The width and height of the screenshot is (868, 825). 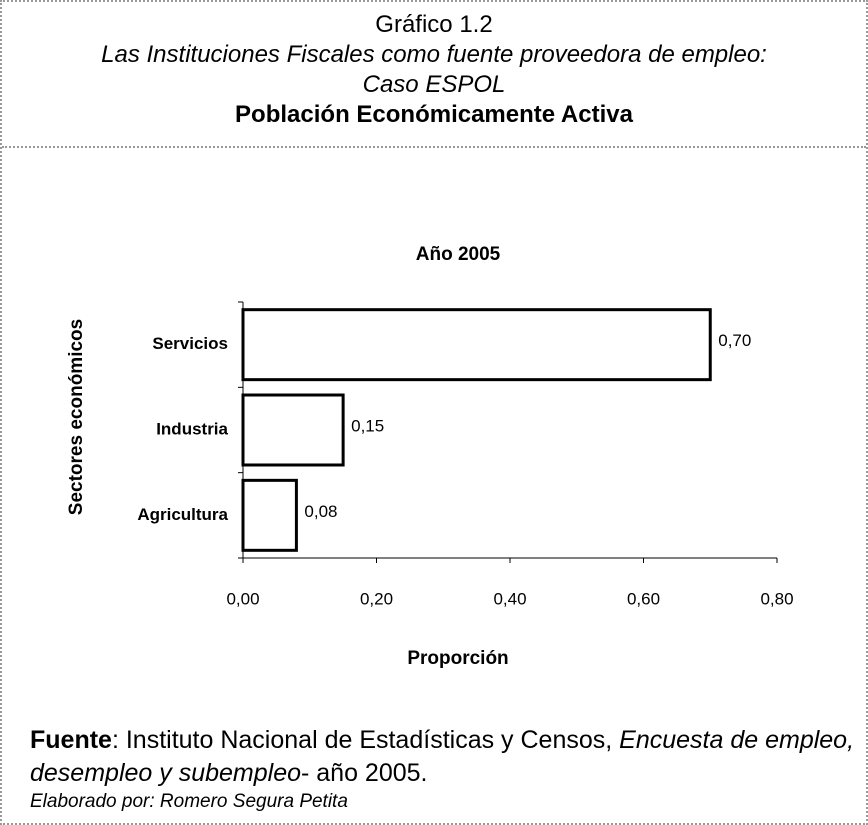 What do you see at coordinates (458, 254) in the screenshot?
I see `chart-title: Año 2005` at bounding box center [458, 254].